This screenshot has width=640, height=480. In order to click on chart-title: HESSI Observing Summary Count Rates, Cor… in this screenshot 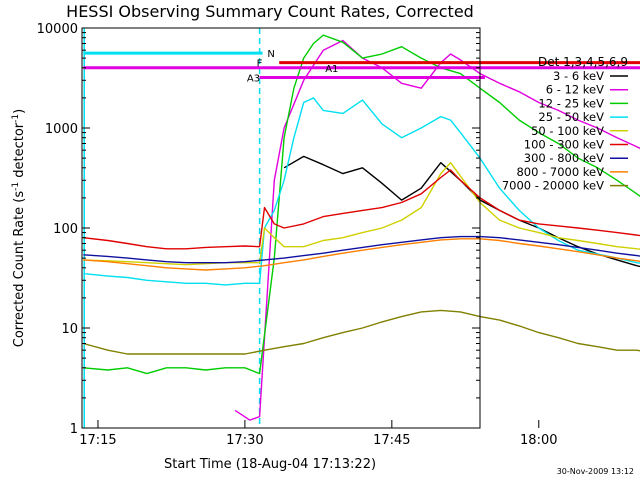, I will do `click(270, 11)`.